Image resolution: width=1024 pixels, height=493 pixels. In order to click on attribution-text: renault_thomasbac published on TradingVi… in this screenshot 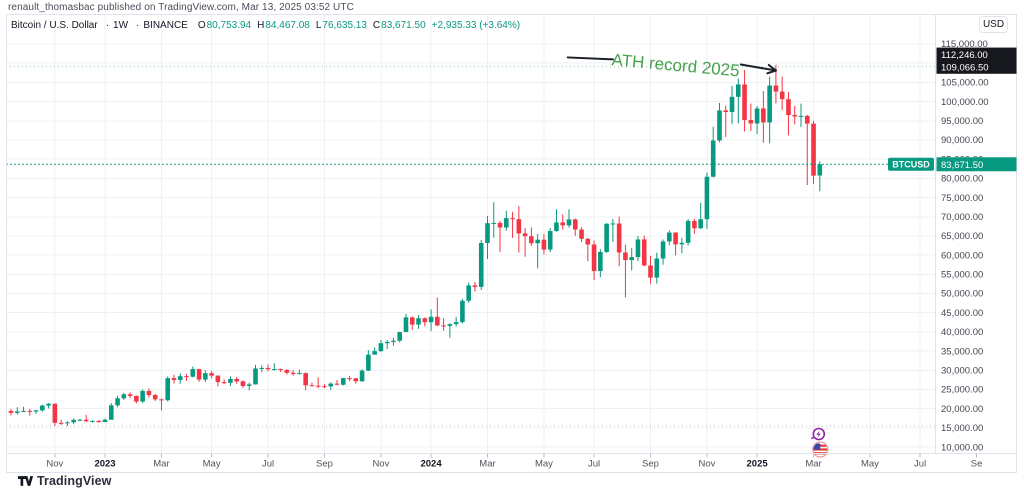, I will do `click(181, 7)`.